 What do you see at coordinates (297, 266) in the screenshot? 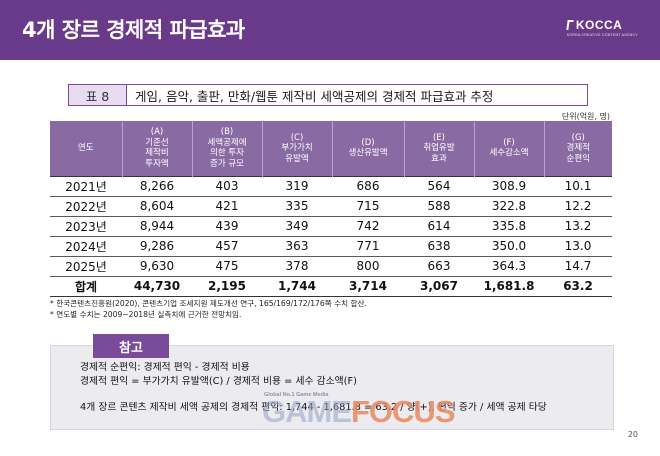
I see `value-cell: 378` at bounding box center [297, 266].